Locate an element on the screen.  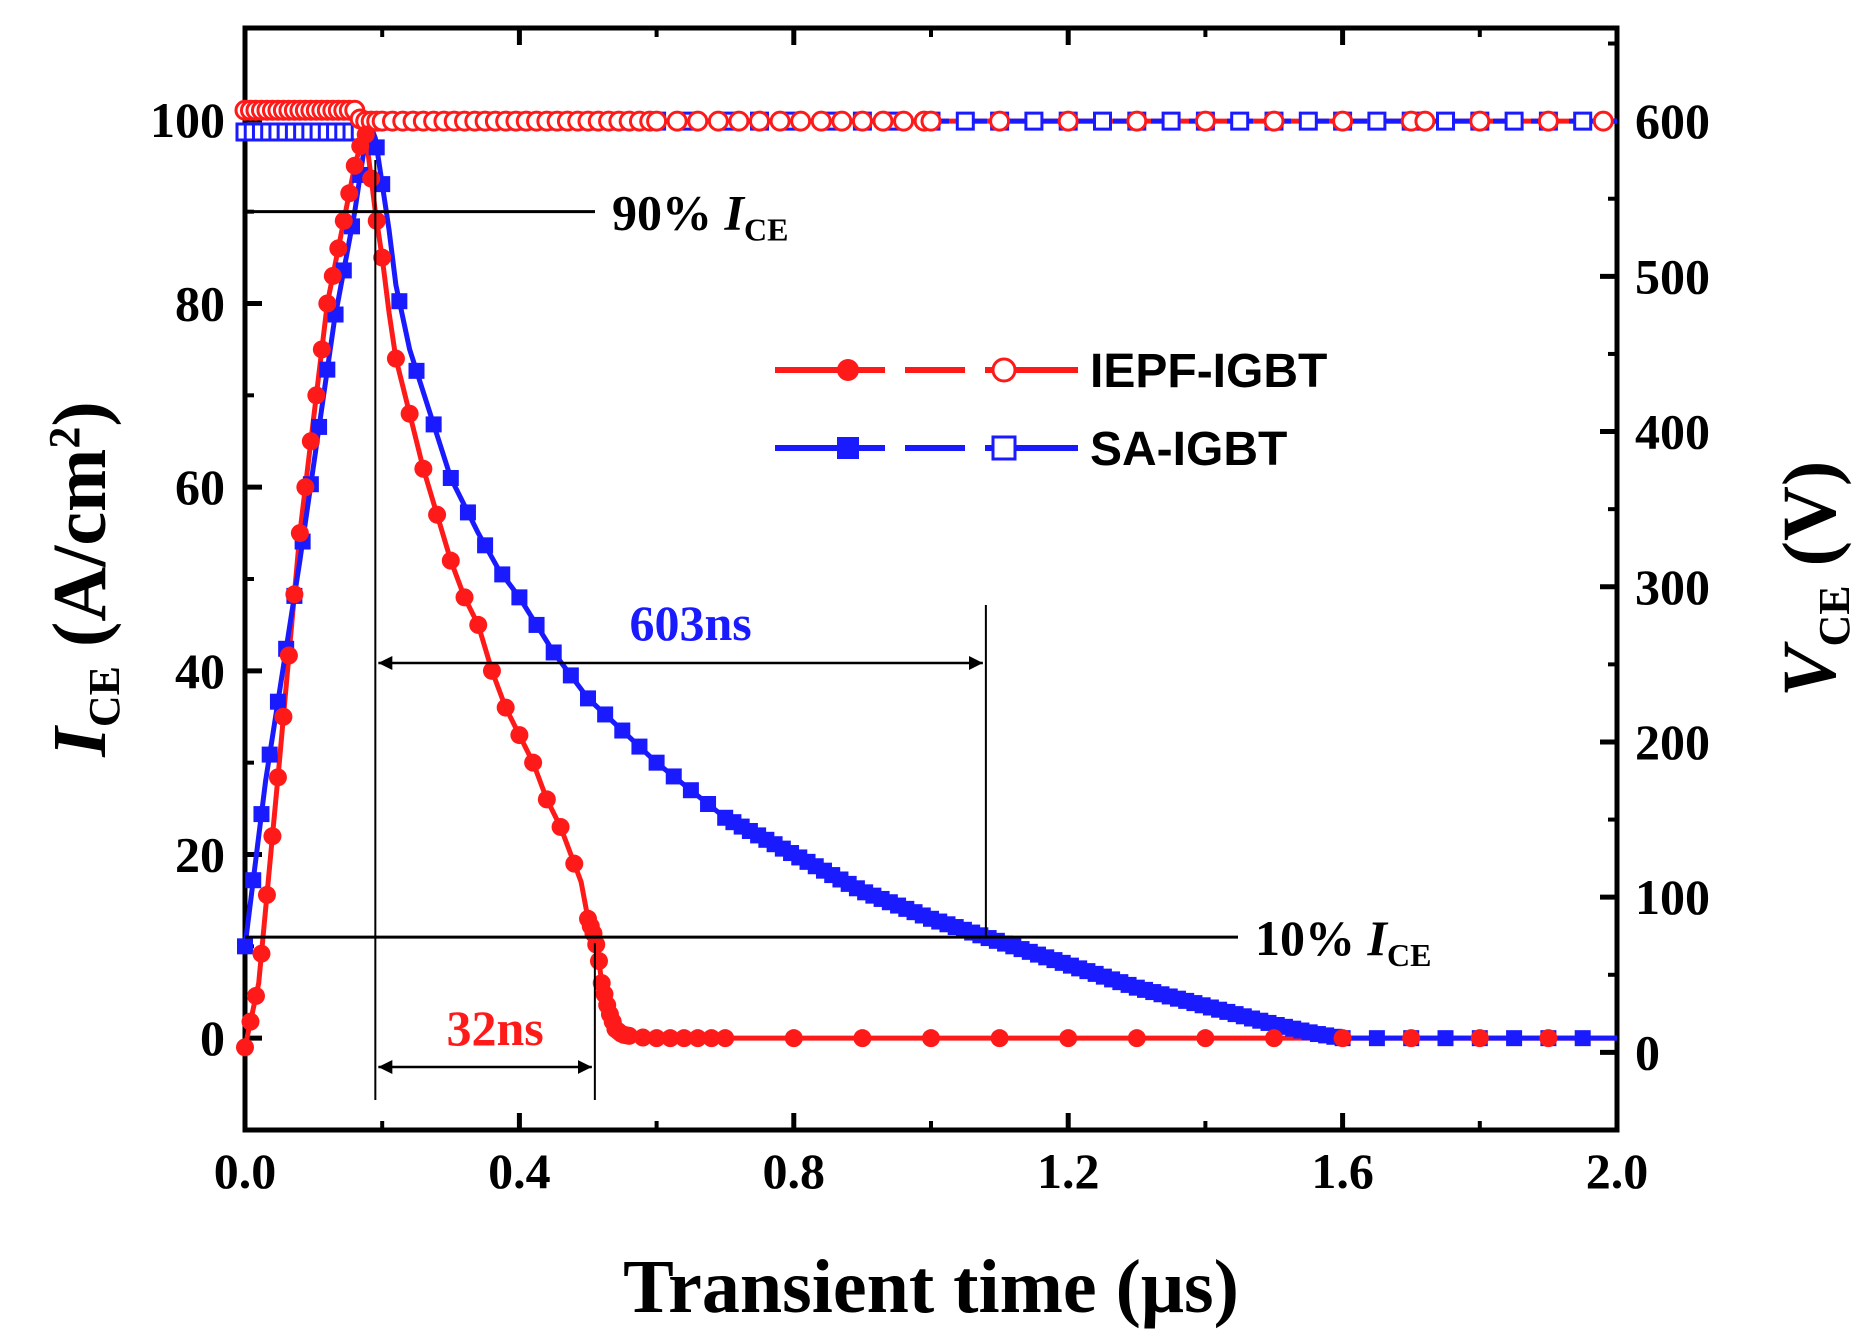
right-axis-title-part: V is located at coordinates (1810, 669).